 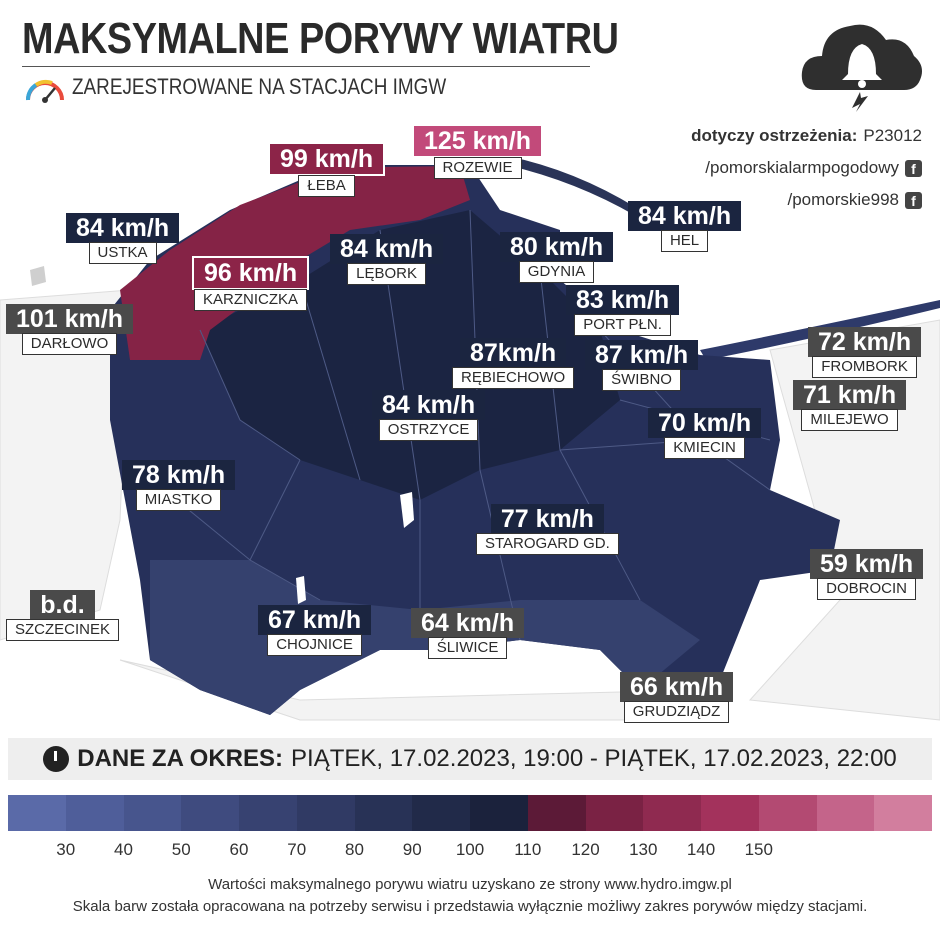 I want to click on social-link-998: /pomorskie998 f, so click(x=806, y=200).